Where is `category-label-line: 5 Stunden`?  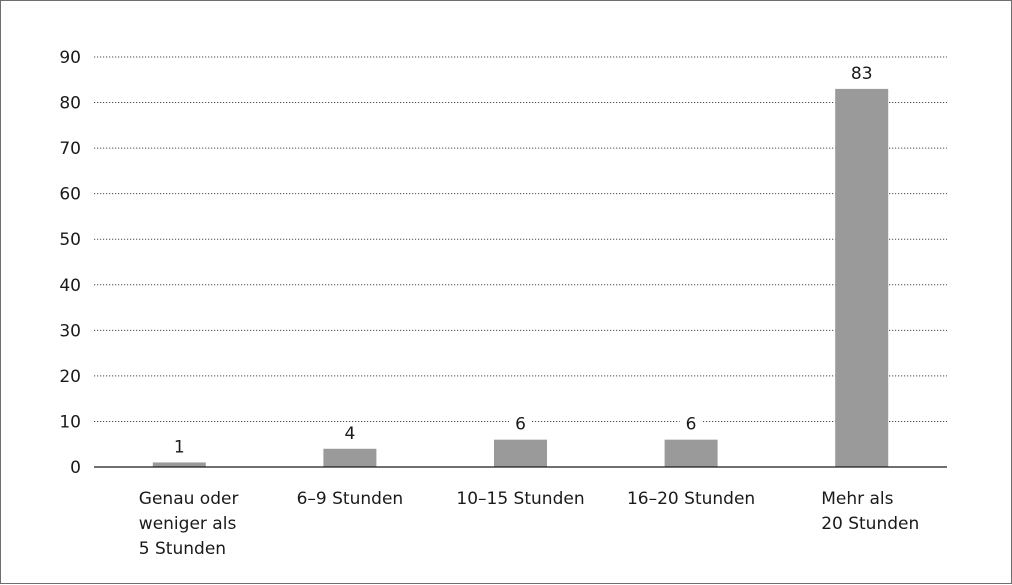
category-label-line: 5 Stunden is located at coordinates (182, 549).